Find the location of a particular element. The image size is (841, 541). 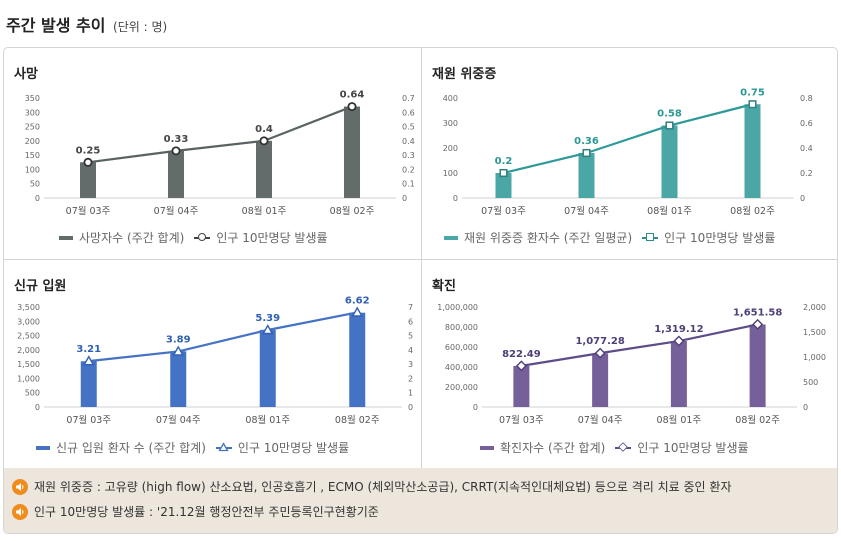

y-left-tick-label: 1,000 is located at coordinates (28, 378).